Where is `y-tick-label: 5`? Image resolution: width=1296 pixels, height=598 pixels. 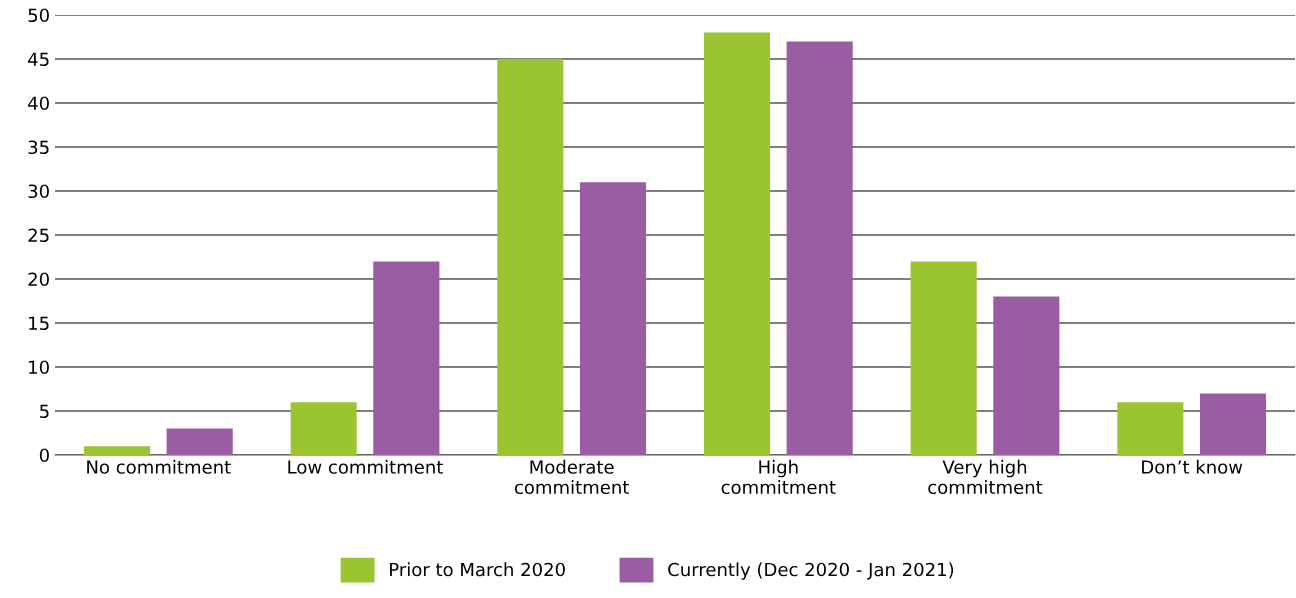
y-tick-label: 5 is located at coordinates (44, 411).